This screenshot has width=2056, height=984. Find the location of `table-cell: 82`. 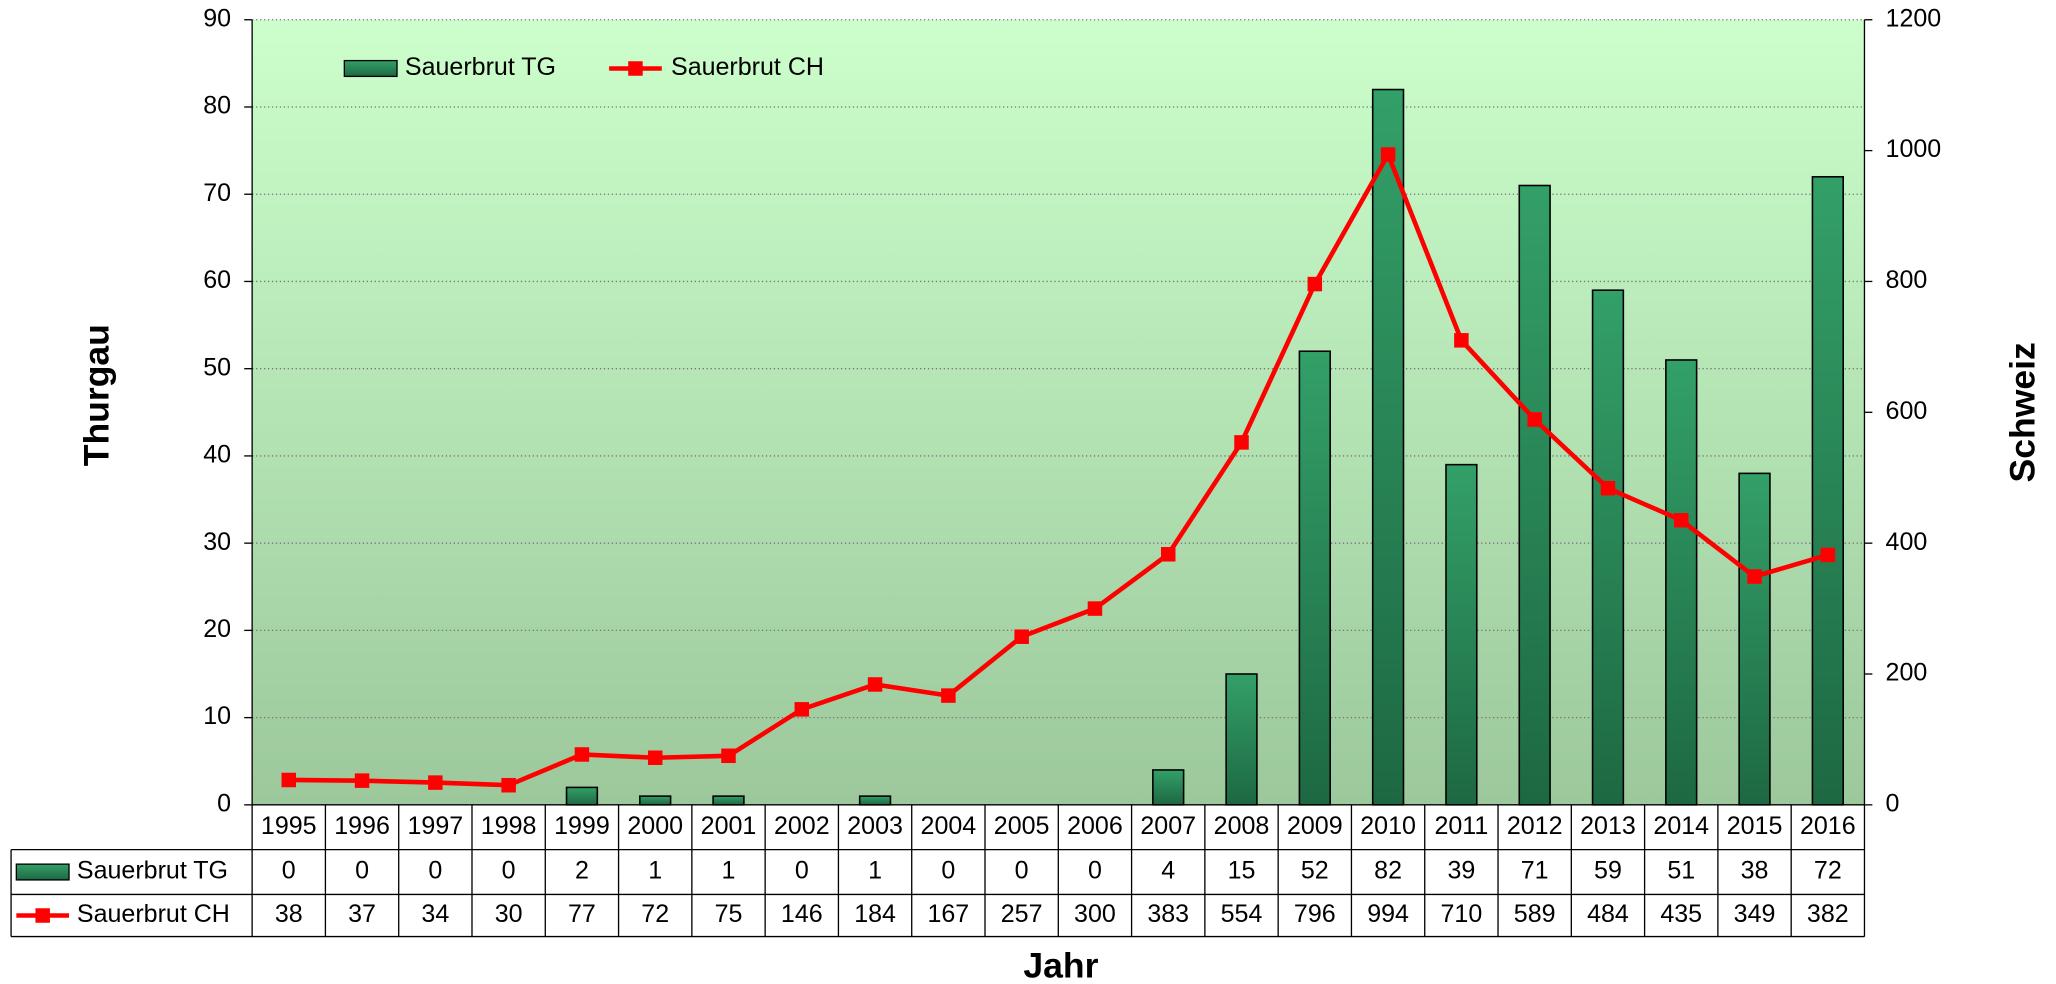

table-cell: 82 is located at coordinates (1388, 871).